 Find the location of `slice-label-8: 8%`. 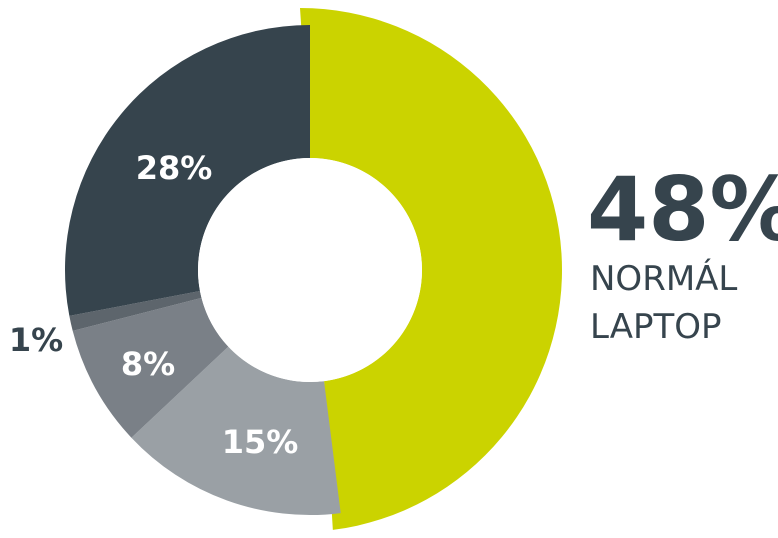

slice-label-8: 8% is located at coordinates (148, 364).